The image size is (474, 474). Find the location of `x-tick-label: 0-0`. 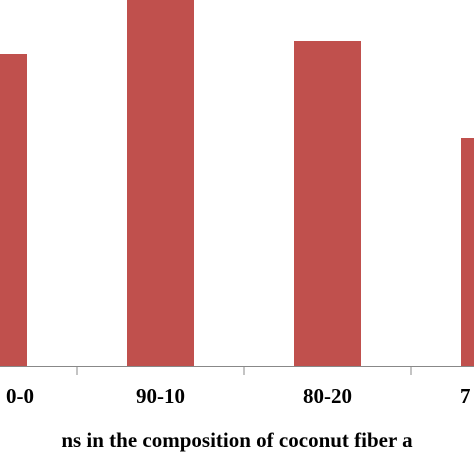

x-tick-label: 0-0 is located at coordinates (20, 396).